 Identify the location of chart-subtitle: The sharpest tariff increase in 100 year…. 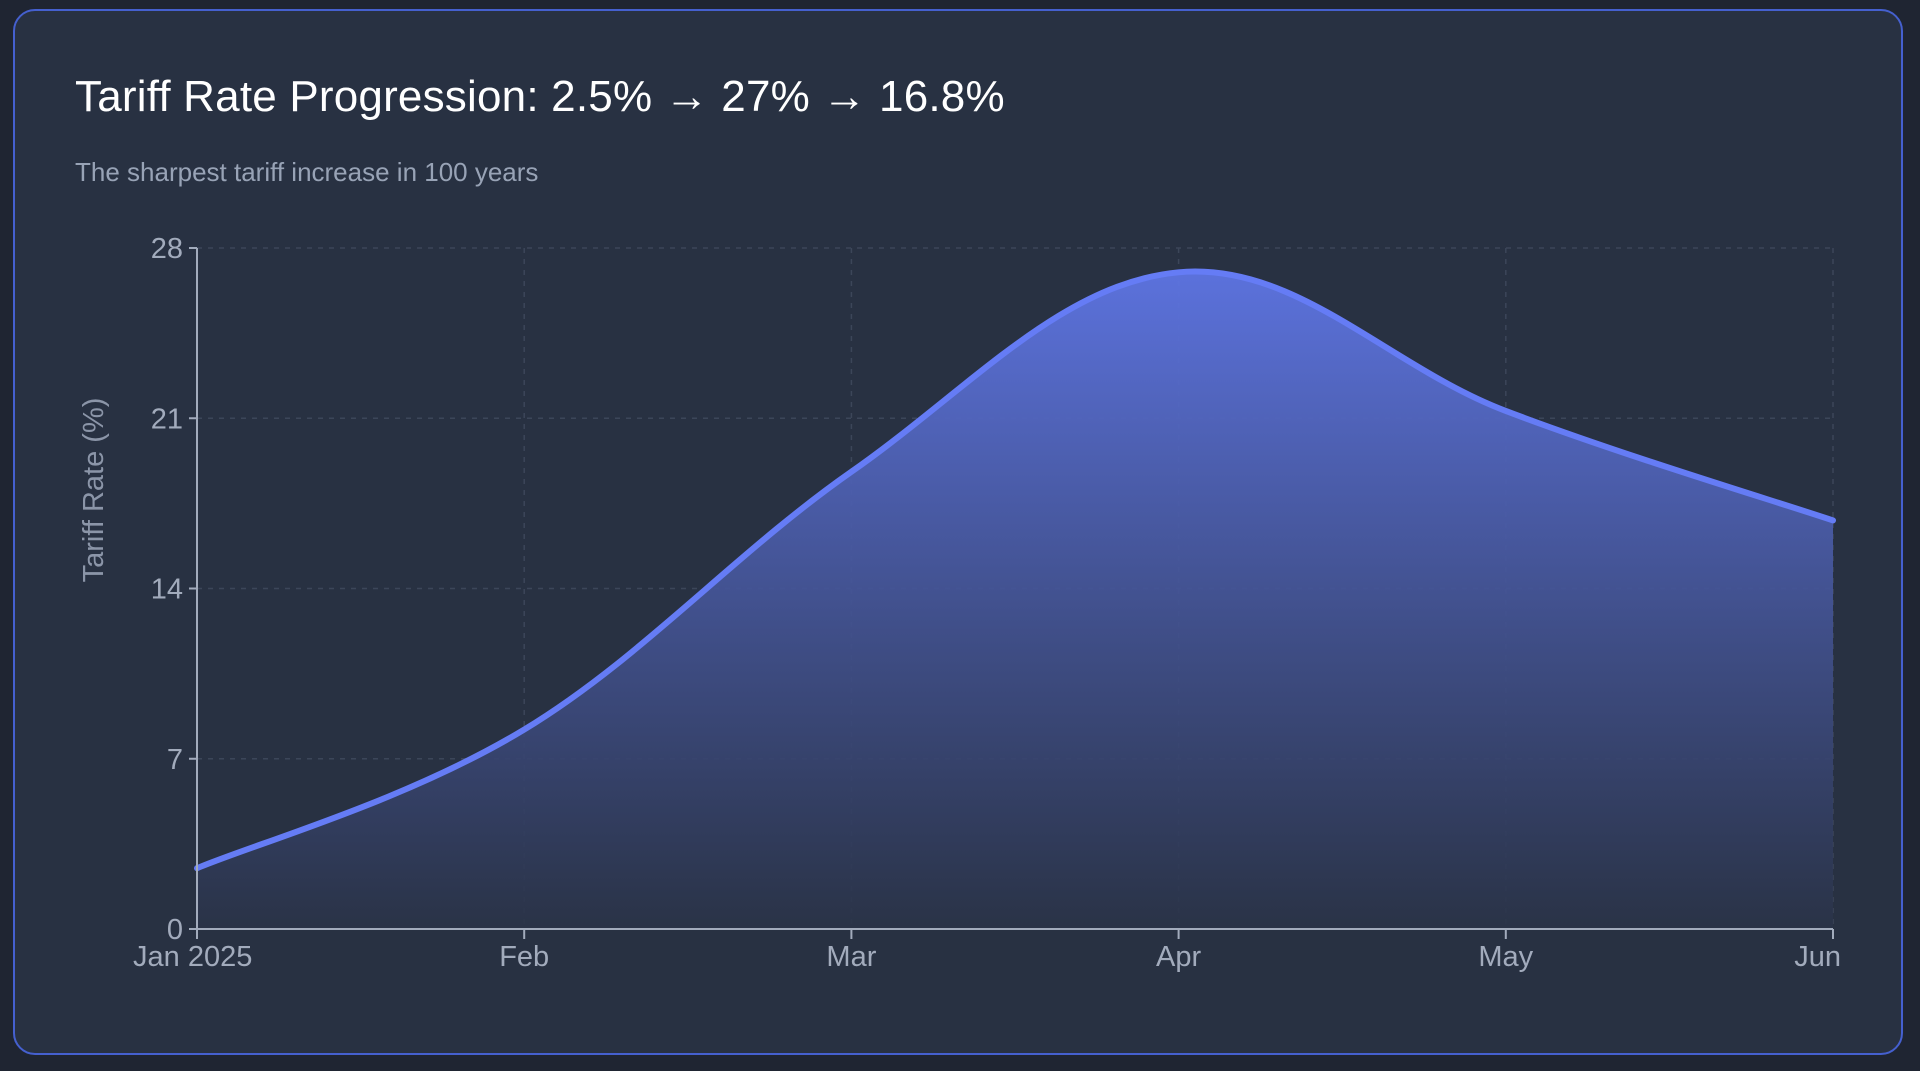
(307, 172).